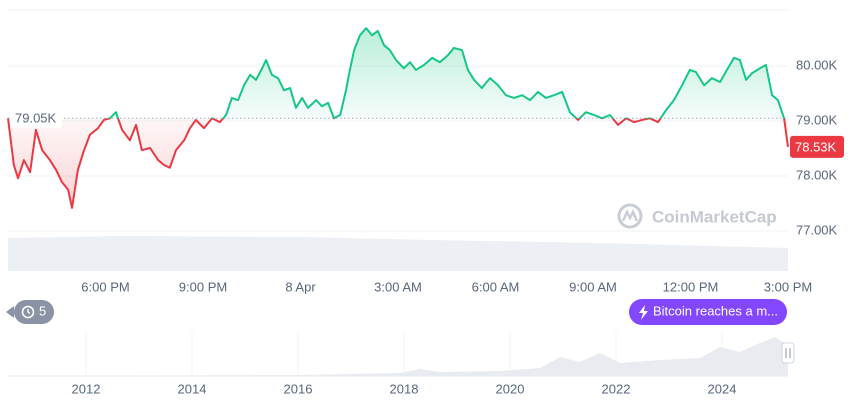  I want to click on y-tick-label: 77.00K, so click(817, 229).